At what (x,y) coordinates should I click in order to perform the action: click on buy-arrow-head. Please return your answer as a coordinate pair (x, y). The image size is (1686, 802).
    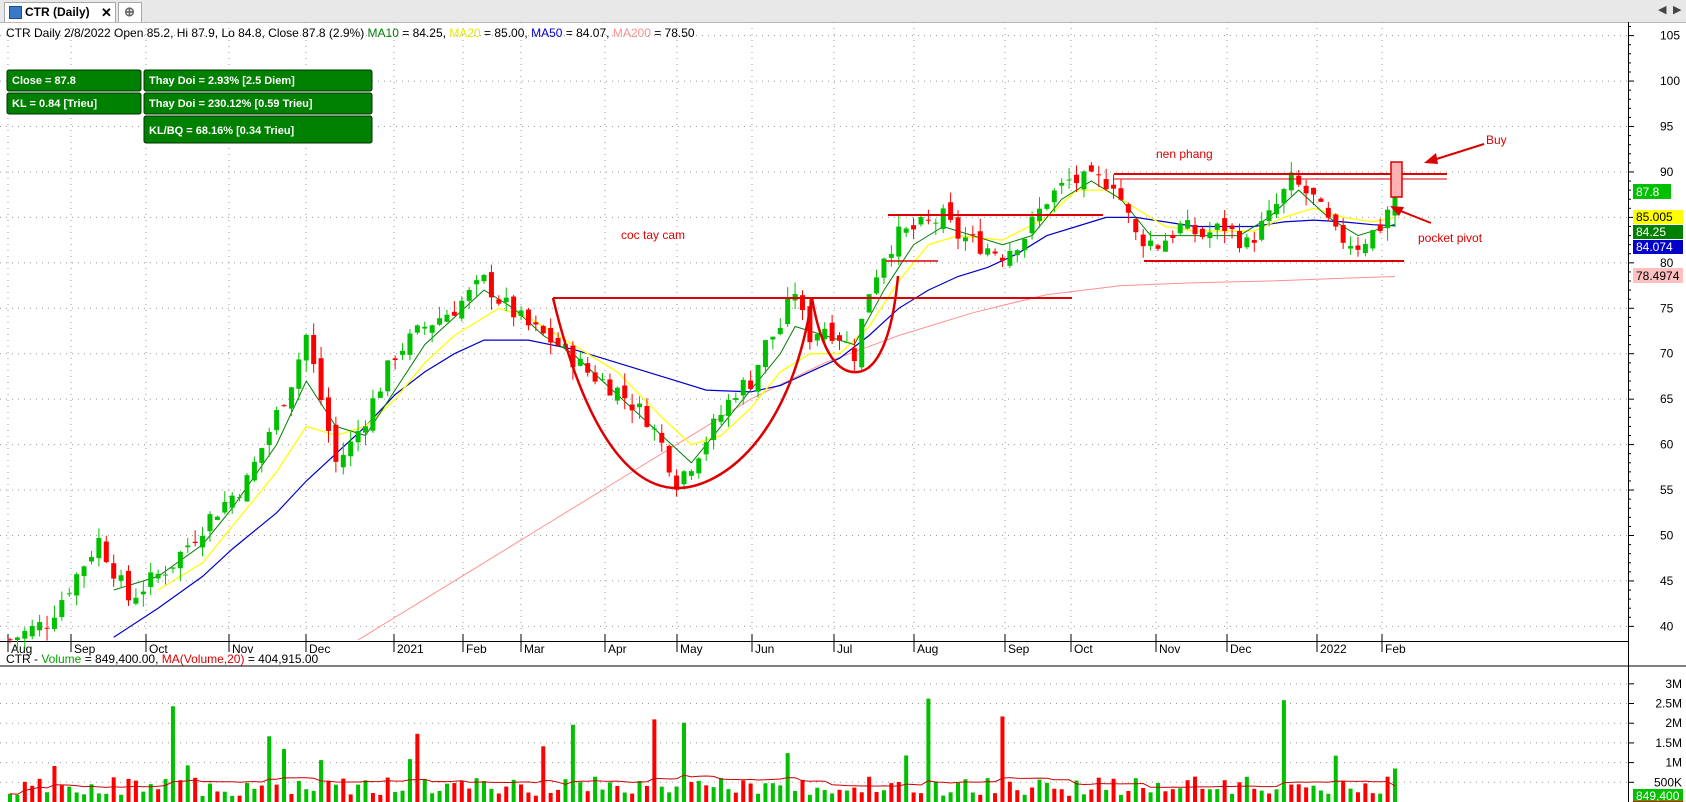
    Looking at the image, I should click on (1431, 158).